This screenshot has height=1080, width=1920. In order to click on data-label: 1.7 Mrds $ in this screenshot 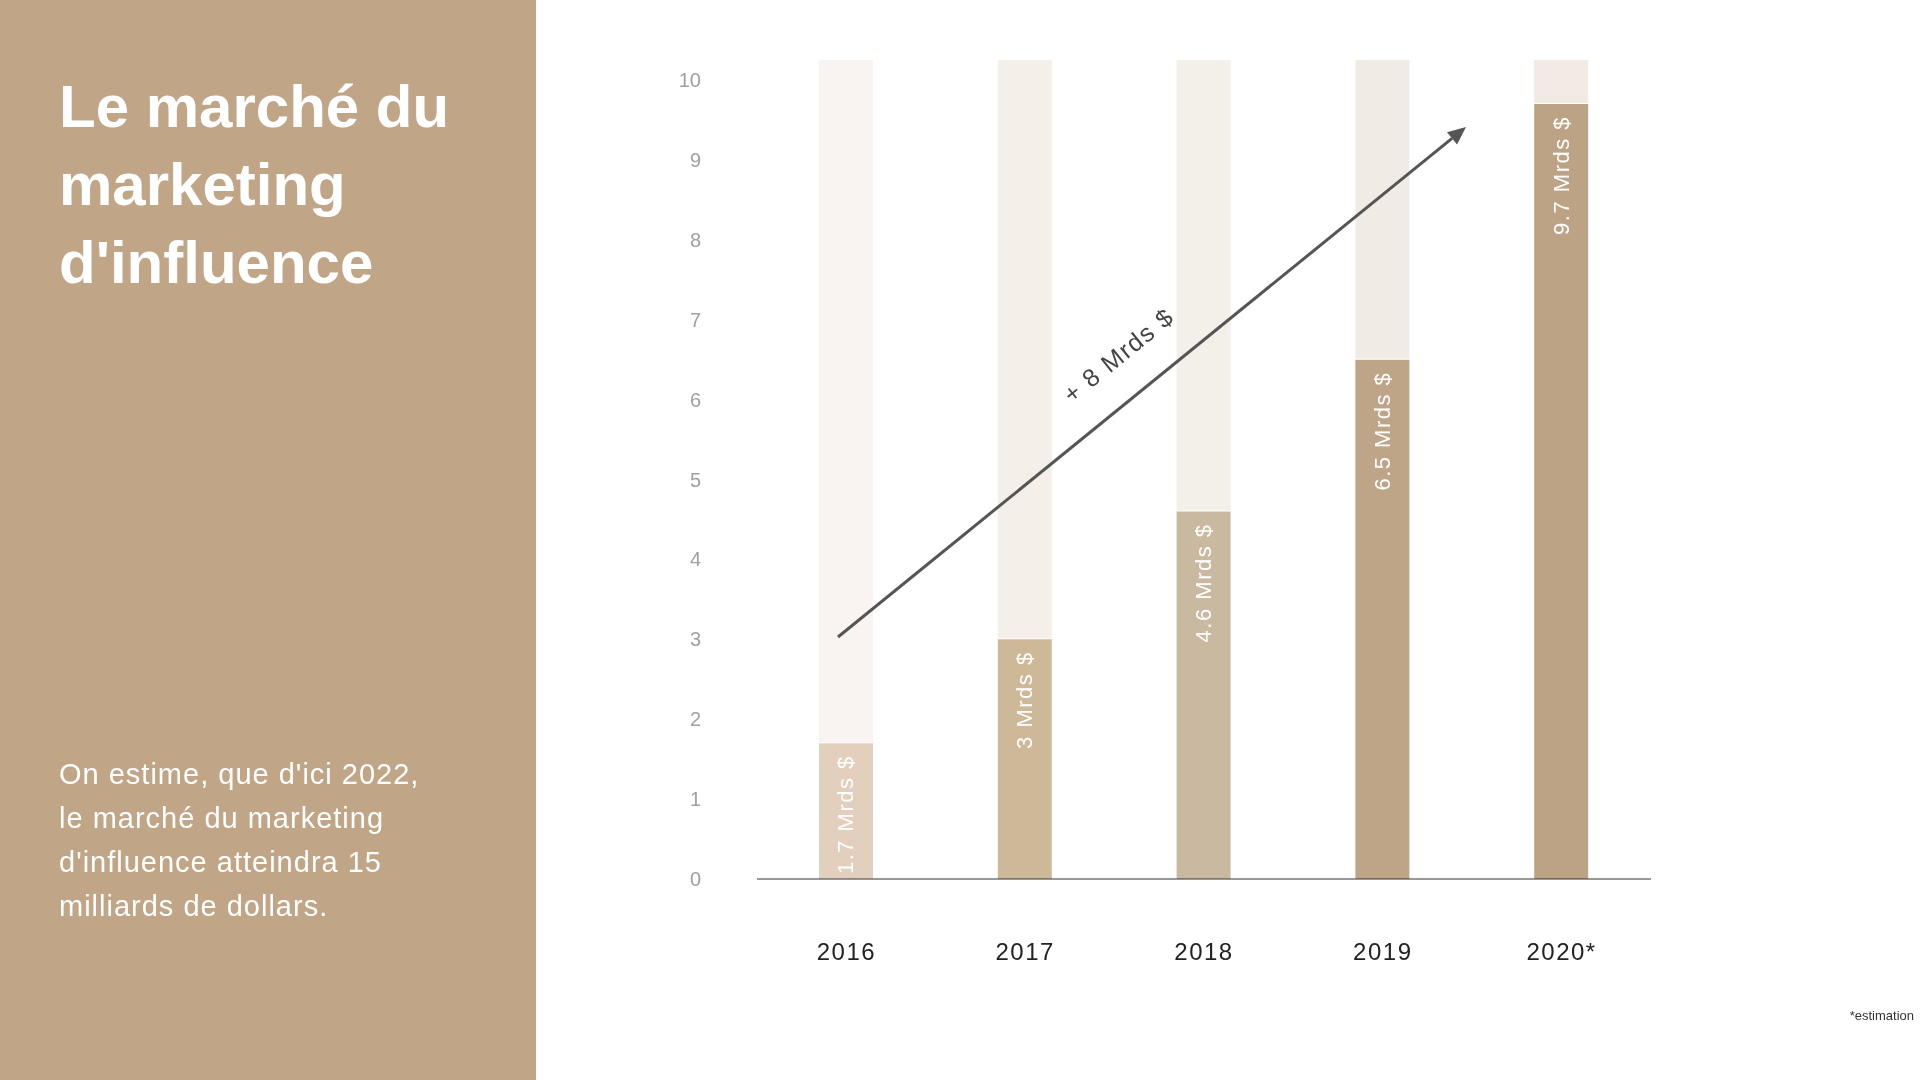, I will do `click(846, 815)`.